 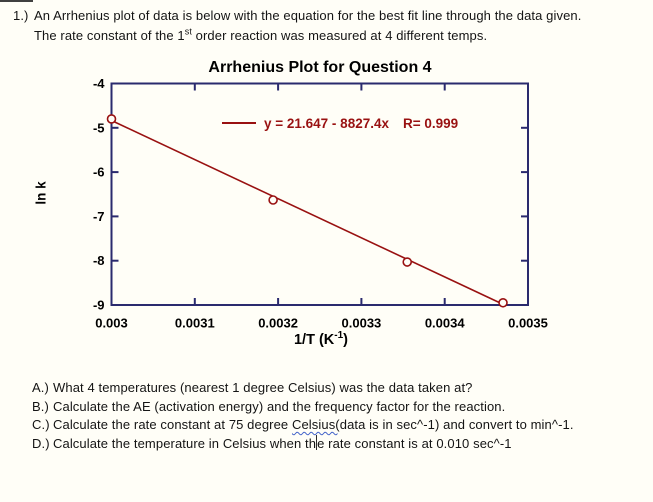 What do you see at coordinates (99, 83) in the screenshot?
I see `y-tick-label: -4` at bounding box center [99, 83].